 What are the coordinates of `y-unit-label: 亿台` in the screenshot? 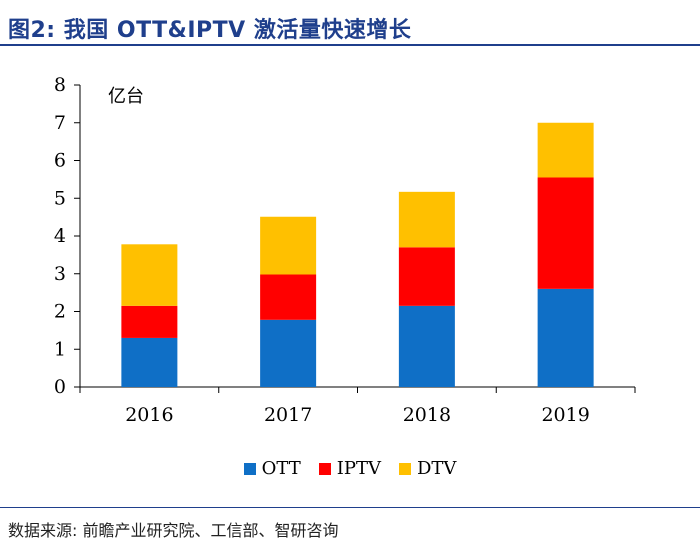 It's located at (126, 96).